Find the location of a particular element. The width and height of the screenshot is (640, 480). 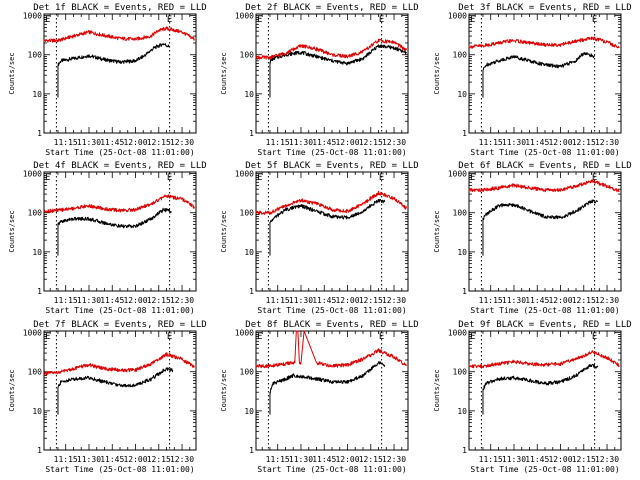

chart-title: Det 2f BLACK = Events, RED = LLD is located at coordinates (331, 8).